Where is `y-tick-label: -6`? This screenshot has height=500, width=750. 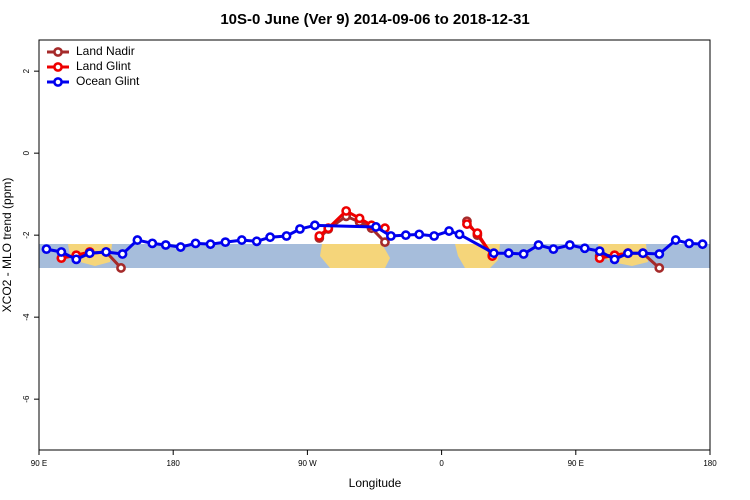
y-tick-label: -6 is located at coordinates (26, 399).